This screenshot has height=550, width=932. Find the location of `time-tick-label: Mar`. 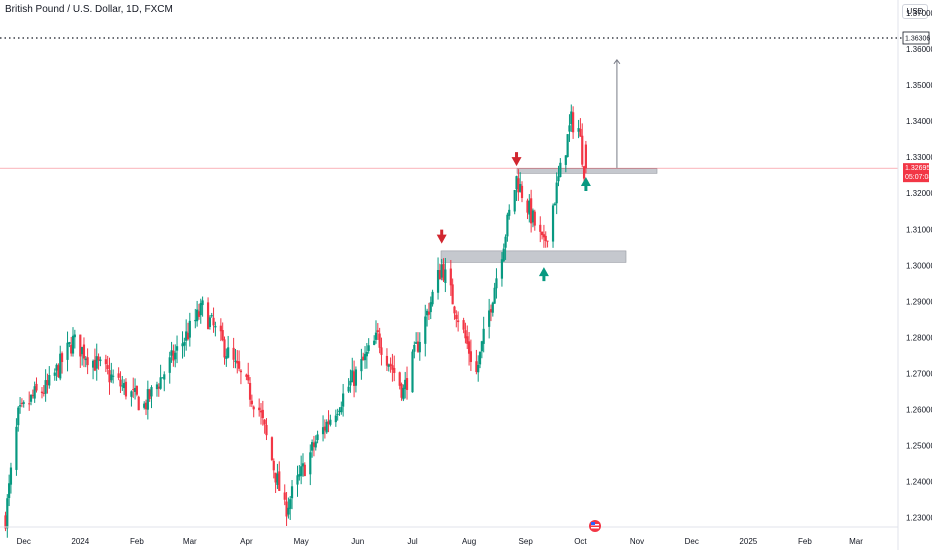

time-tick-label: Mar is located at coordinates (190, 541).